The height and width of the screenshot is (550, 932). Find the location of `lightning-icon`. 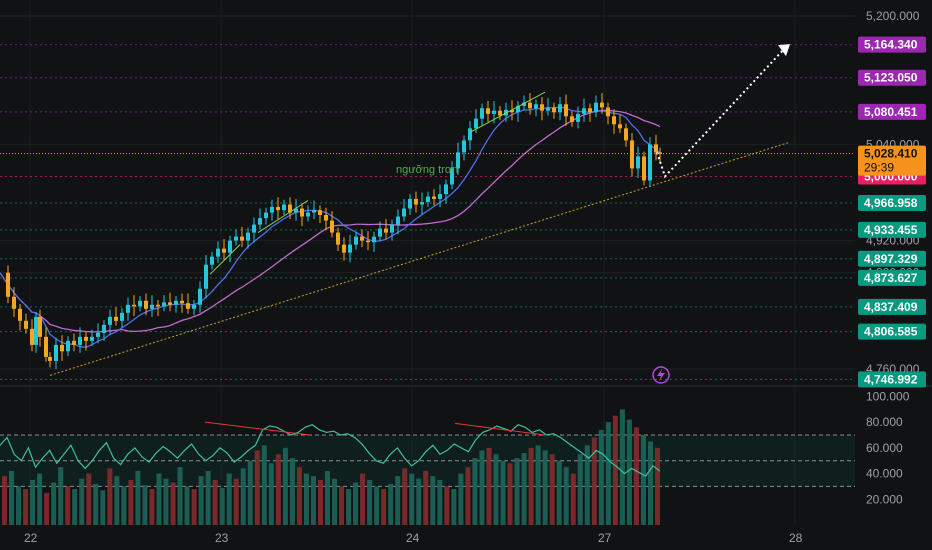

lightning-icon is located at coordinates (661, 375).